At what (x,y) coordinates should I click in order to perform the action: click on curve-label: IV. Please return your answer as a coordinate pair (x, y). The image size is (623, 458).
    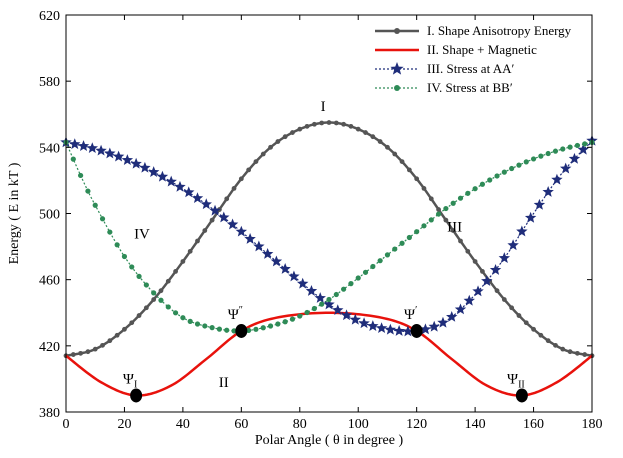
    Looking at the image, I should click on (142, 234).